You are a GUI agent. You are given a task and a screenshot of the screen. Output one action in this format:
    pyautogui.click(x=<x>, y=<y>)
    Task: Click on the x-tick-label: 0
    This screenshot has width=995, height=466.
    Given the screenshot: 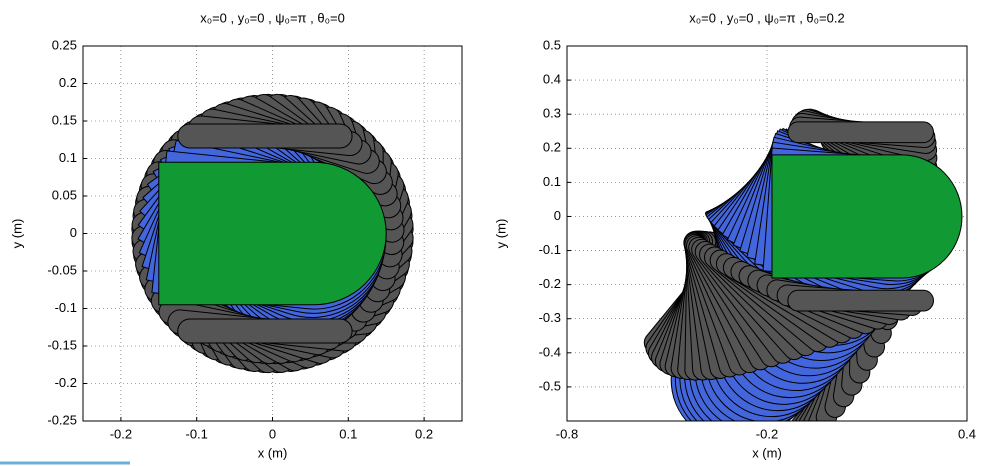 What is the action you would take?
    pyautogui.click(x=272, y=433)
    